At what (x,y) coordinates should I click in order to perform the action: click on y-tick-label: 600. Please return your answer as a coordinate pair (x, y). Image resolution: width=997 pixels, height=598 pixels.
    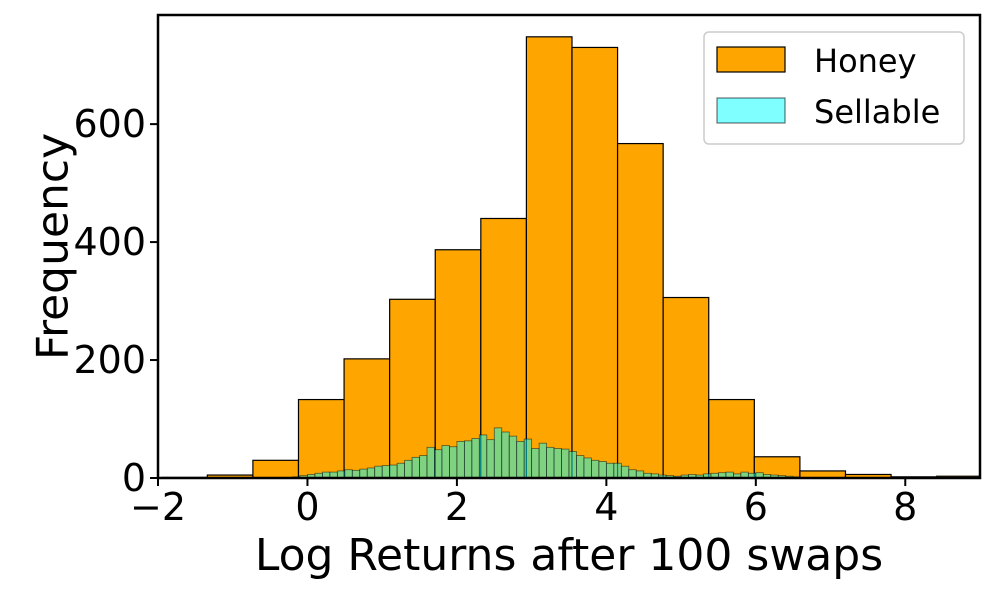
    Looking at the image, I should click on (109, 124).